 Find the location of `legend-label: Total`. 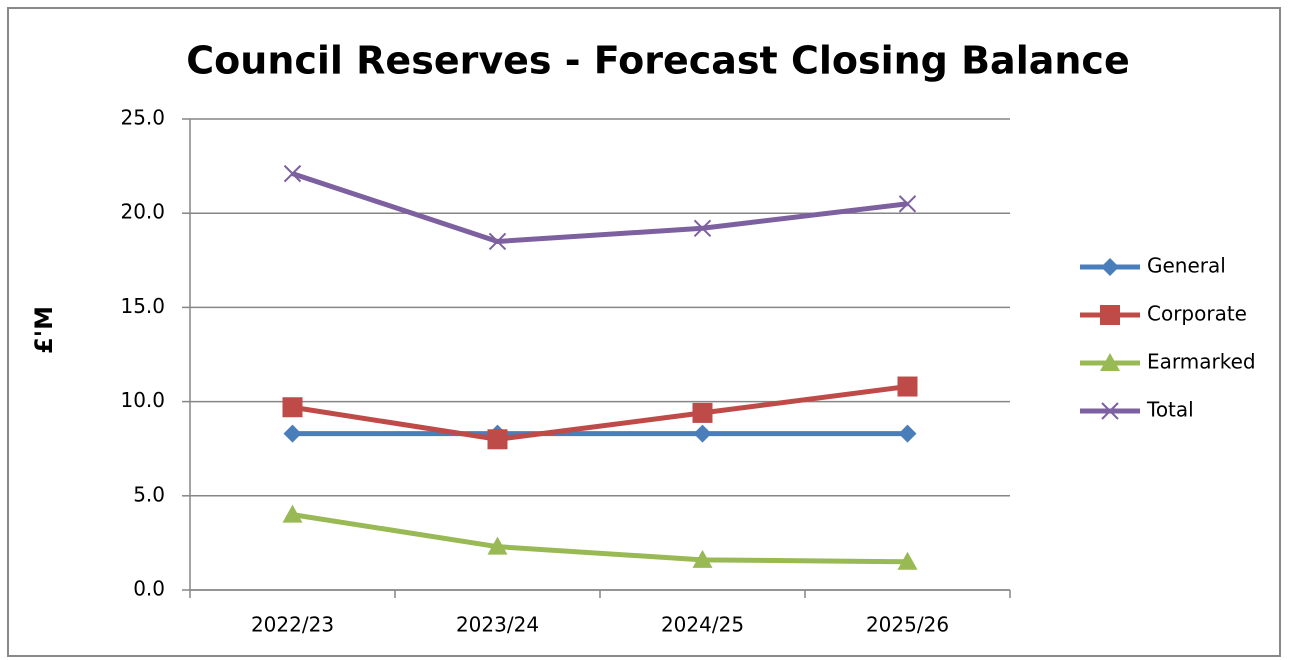

legend-label: Total is located at coordinates (1170, 410).